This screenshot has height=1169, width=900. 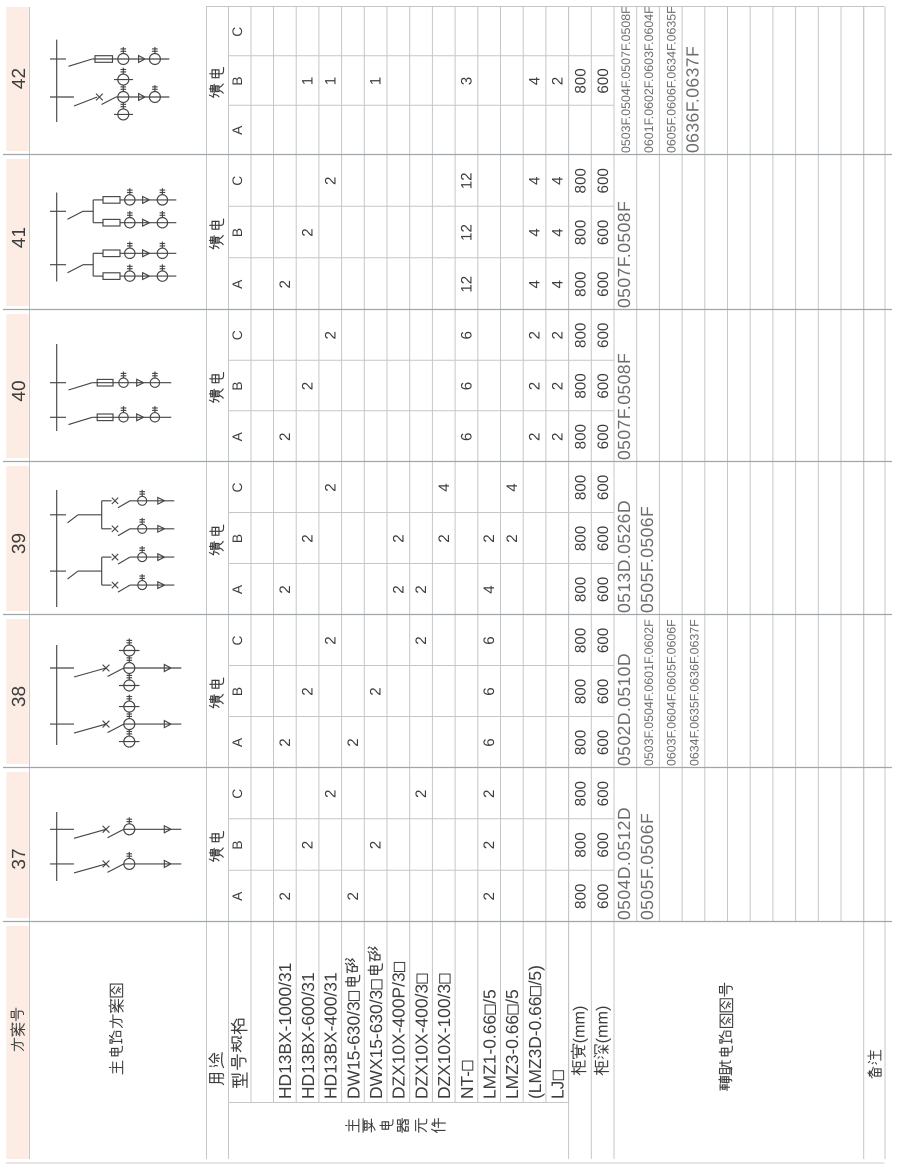 What do you see at coordinates (694, 692) in the screenshot?
I see `svg-text: 0634F.0635F.0636F.0637F` at bounding box center [694, 692].